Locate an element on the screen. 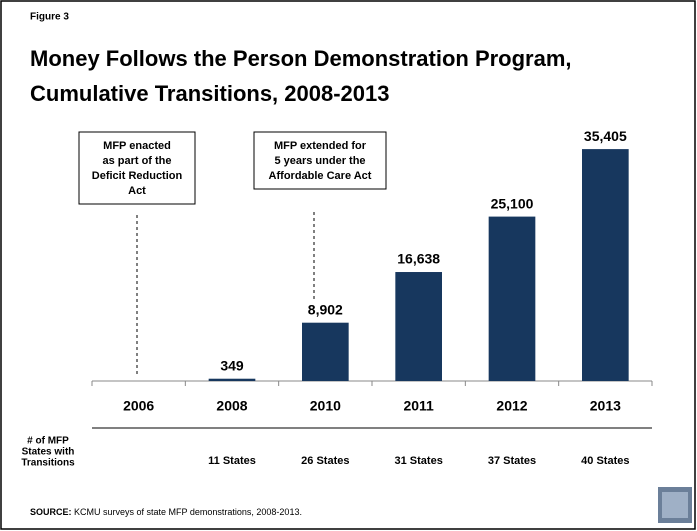 This screenshot has width=697, height=531. logo-inner is located at coordinates (675, 505).